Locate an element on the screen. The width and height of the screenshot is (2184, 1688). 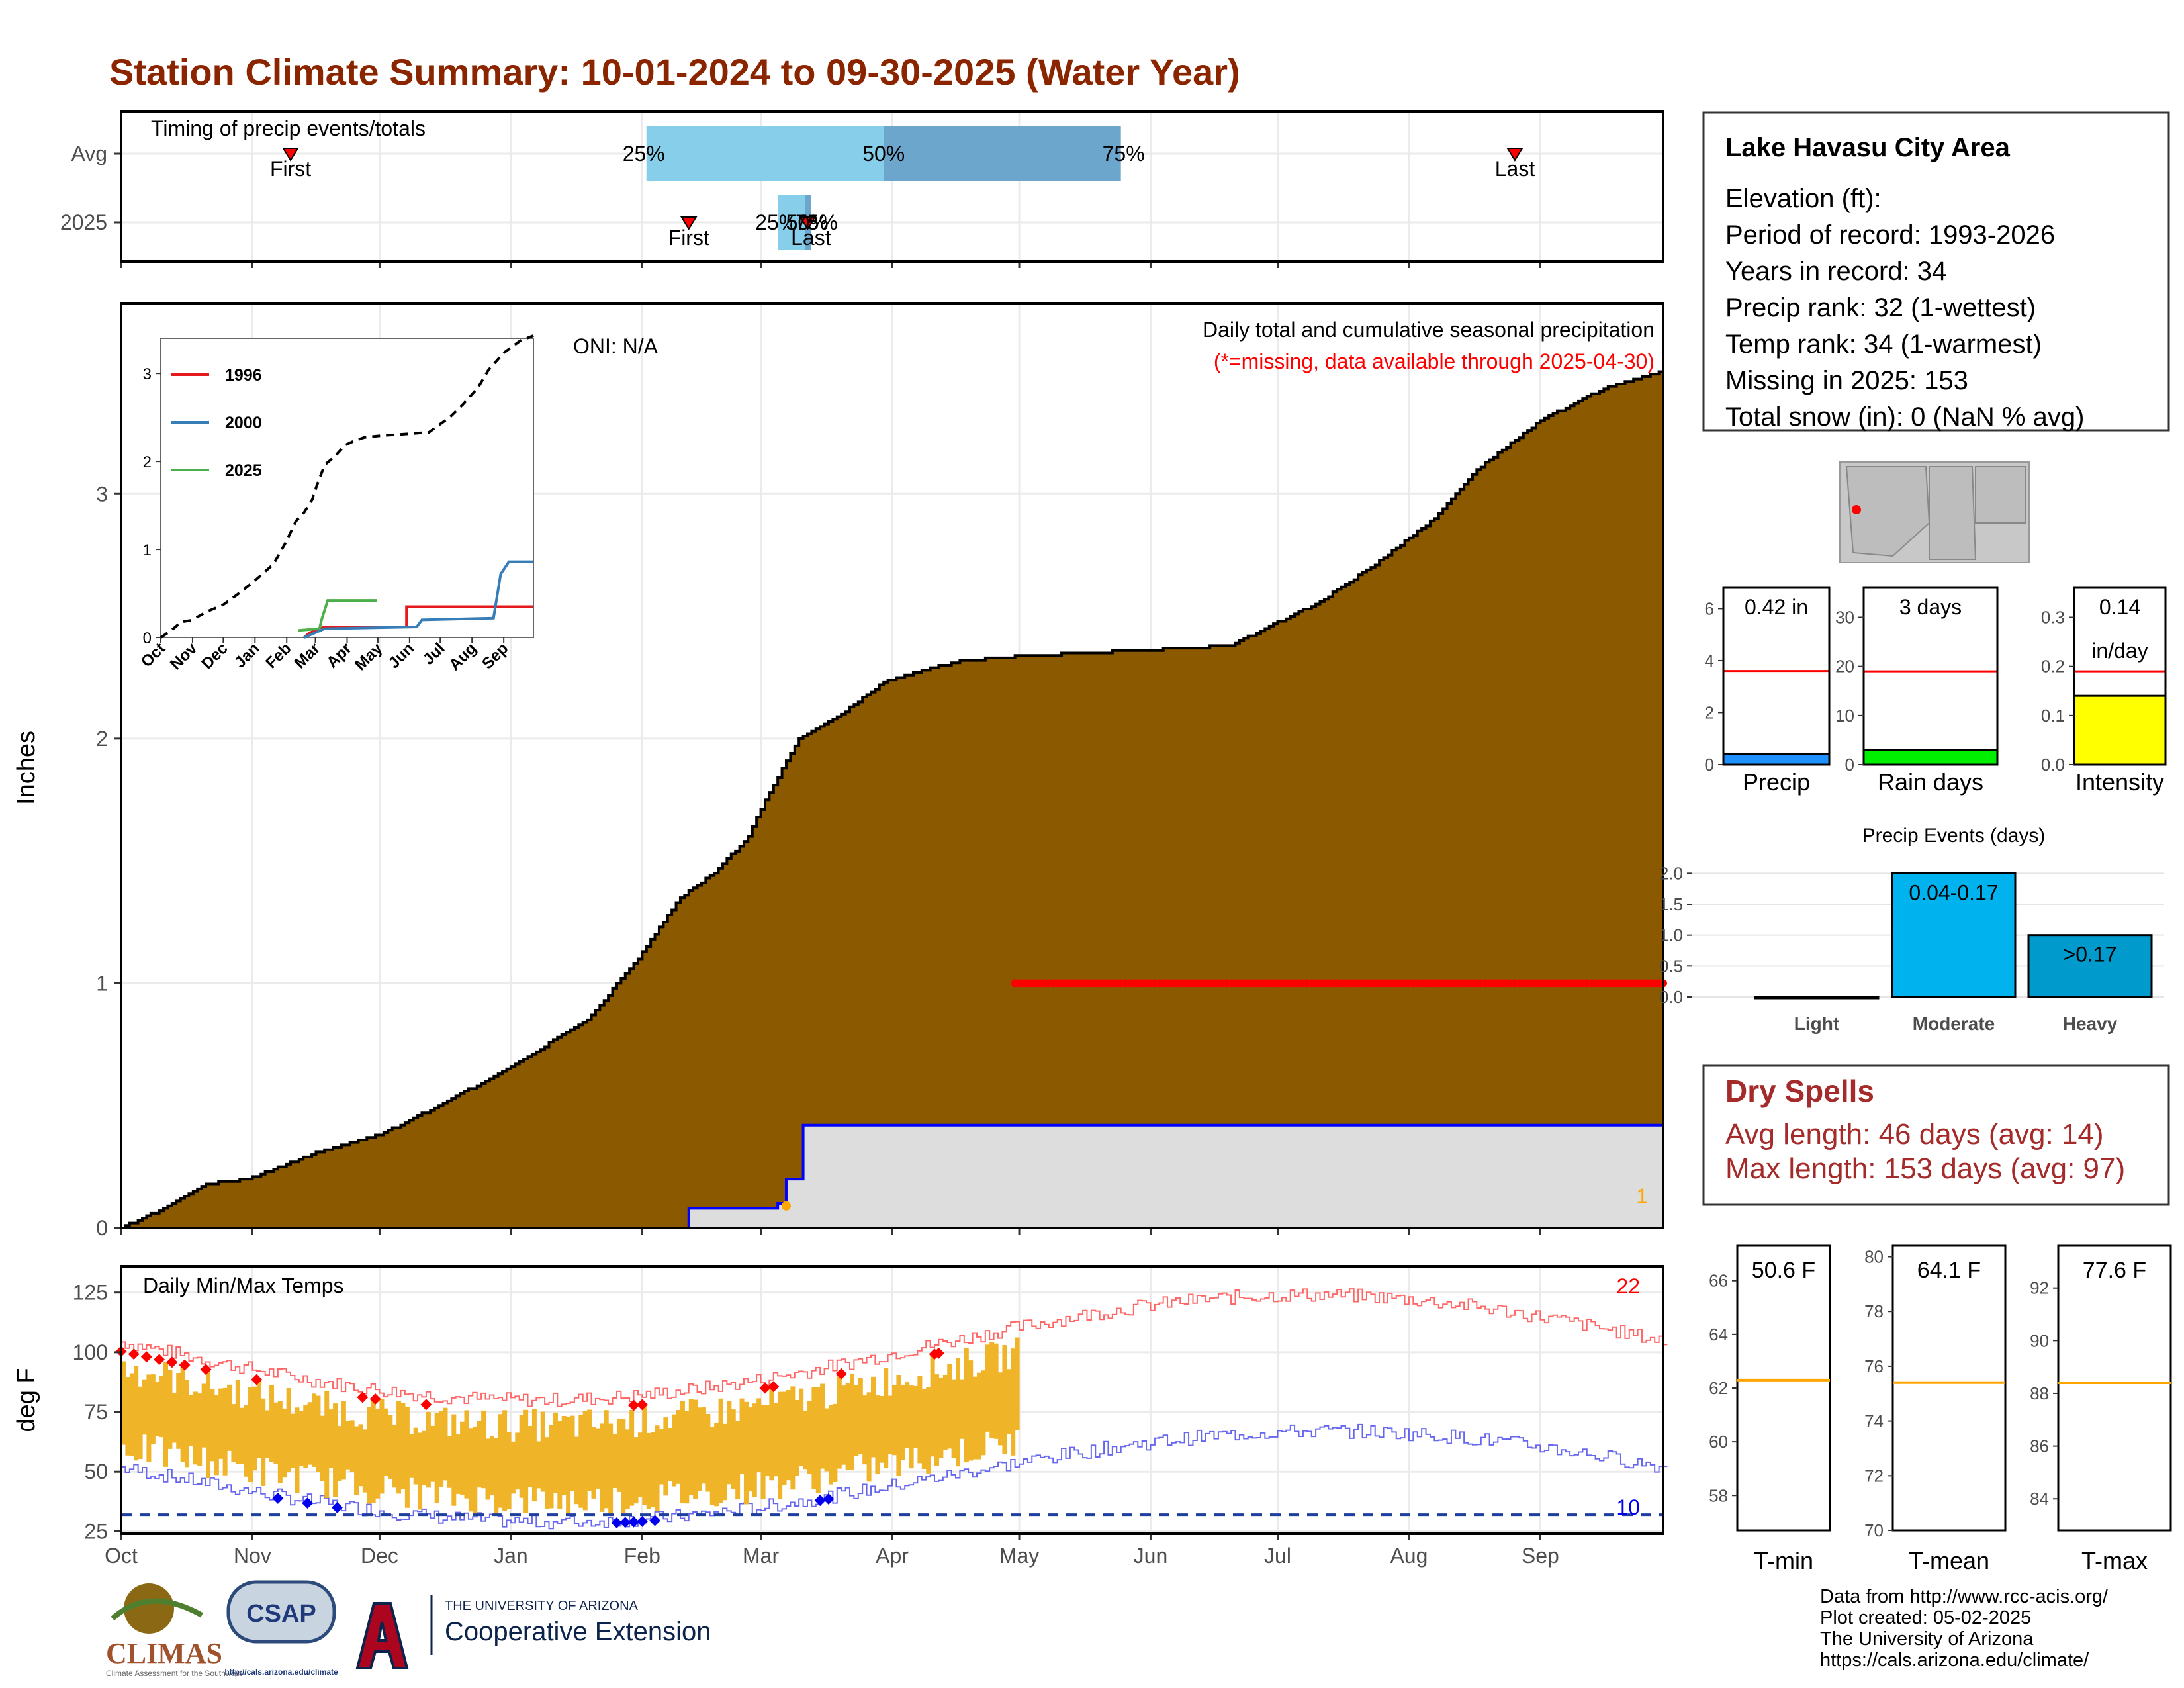
y-tick-label: 84 is located at coordinates (2039, 1499).